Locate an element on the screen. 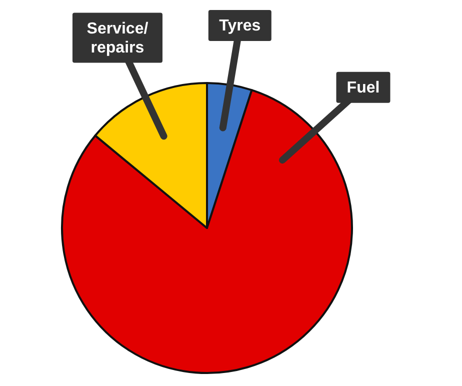  slice-label: Service/ repairs is located at coordinates (117, 38).